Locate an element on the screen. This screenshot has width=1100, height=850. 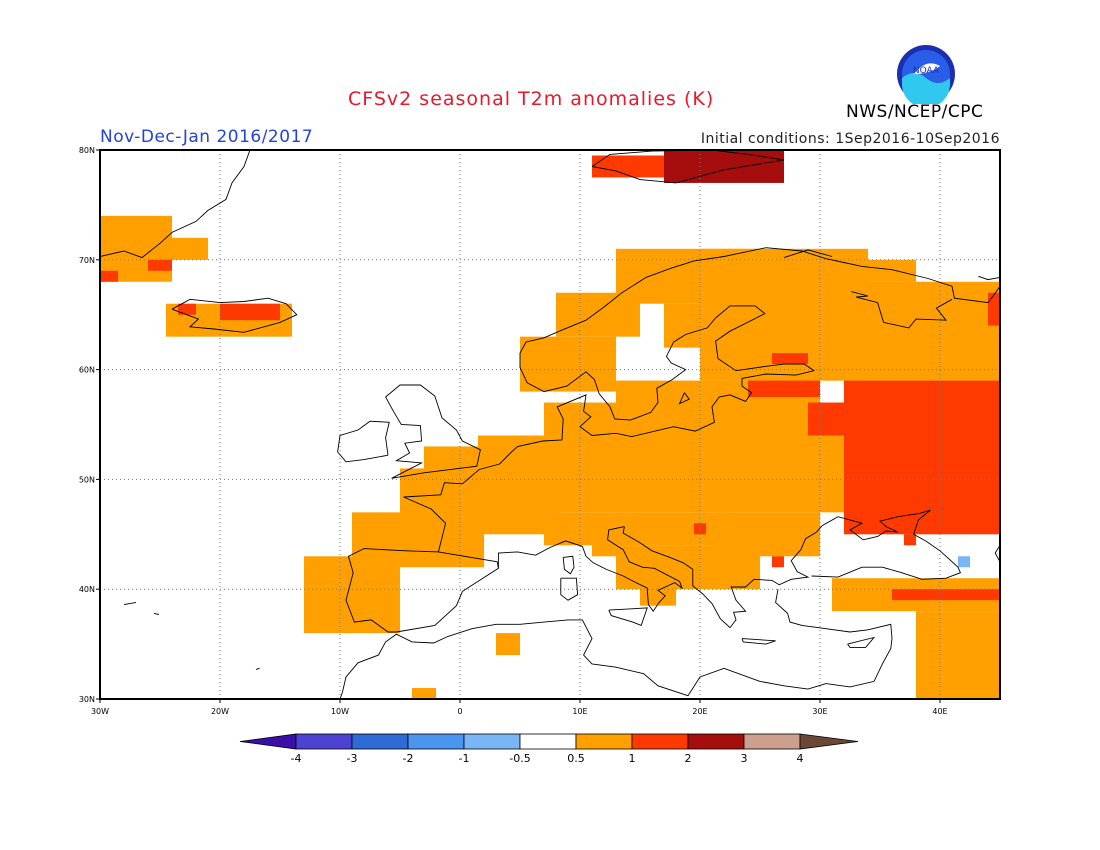
lon-tick-label: 30W is located at coordinates (100, 711).